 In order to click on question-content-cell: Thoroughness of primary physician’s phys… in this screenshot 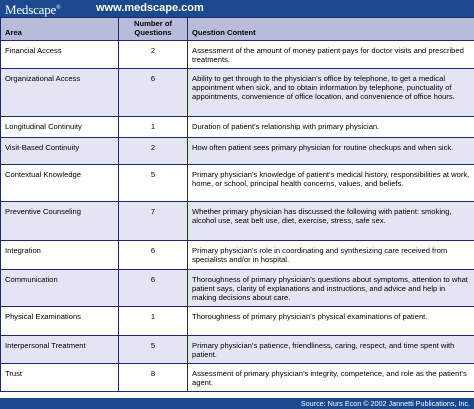, I will do `click(330, 321)`.